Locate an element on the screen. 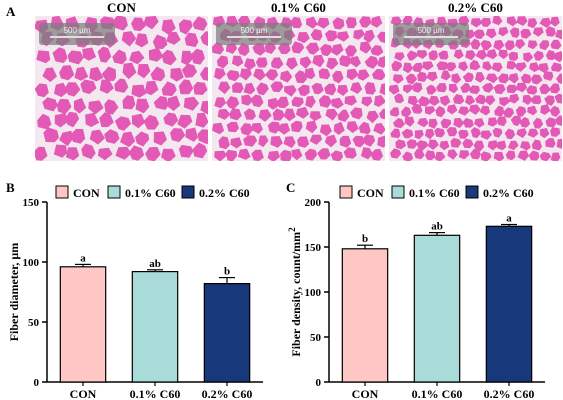 This screenshot has height=400, width=563. y-tick-label: 200 is located at coordinates (313, 203).